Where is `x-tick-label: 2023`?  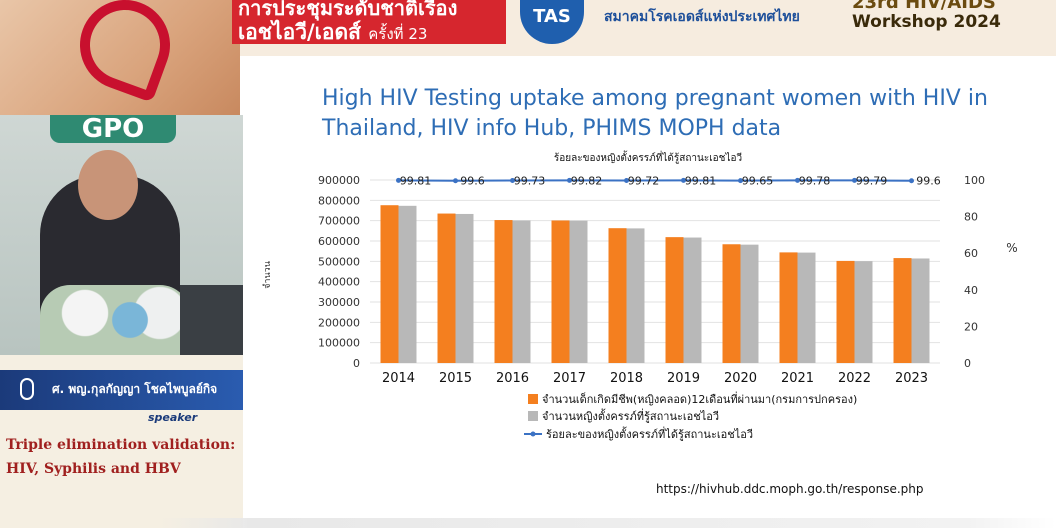 x-tick-label: 2023 is located at coordinates (911, 378).